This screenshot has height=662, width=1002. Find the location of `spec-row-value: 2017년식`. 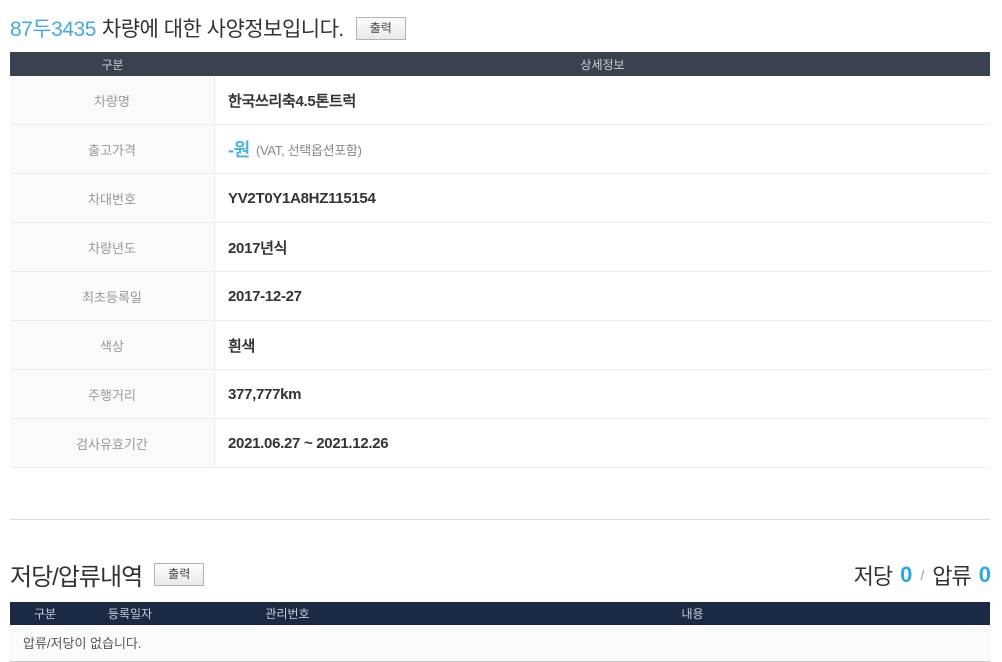

spec-row-value: 2017년식 is located at coordinates (258, 248).